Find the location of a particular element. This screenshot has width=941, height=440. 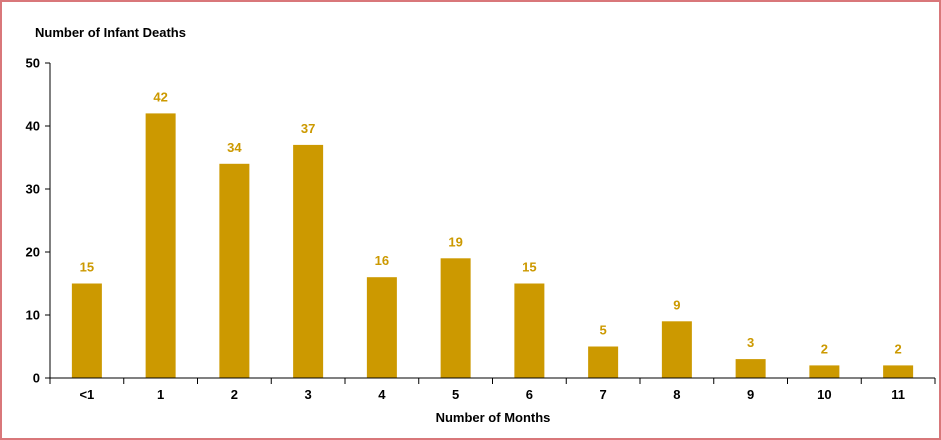

x-tick-label: 11 is located at coordinates (898, 394).